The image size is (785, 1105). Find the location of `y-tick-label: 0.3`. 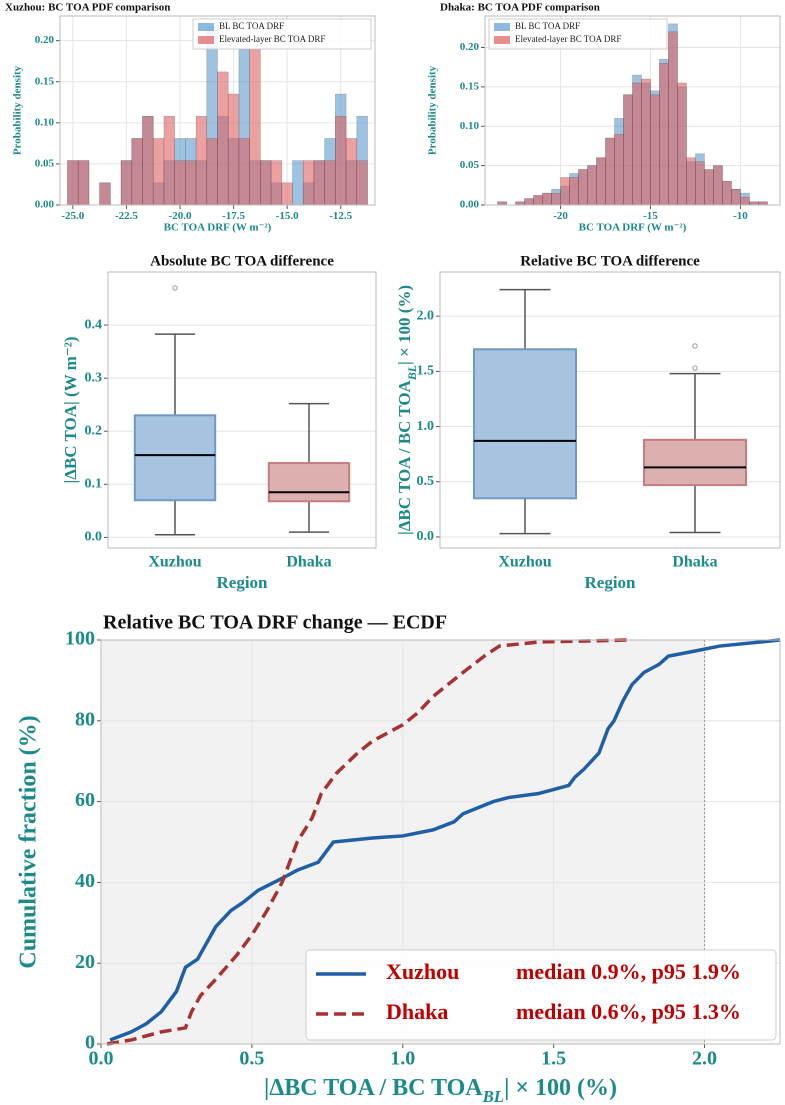

y-tick-label: 0.3 is located at coordinates (94, 377).